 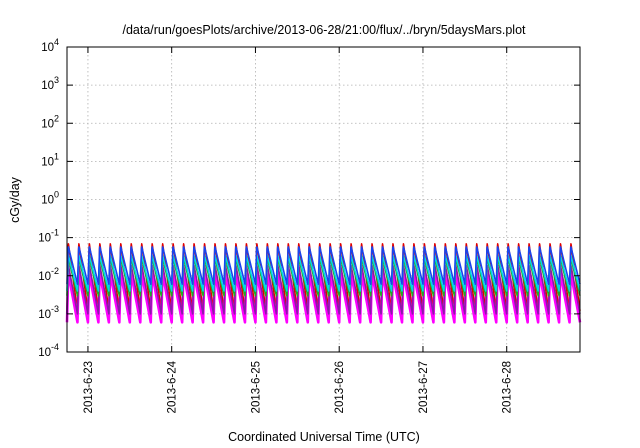 What do you see at coordinates (256, 387) in the screenshot?
I see `x-tick-label: 2013-6-25` at bounding box center [256, 387].